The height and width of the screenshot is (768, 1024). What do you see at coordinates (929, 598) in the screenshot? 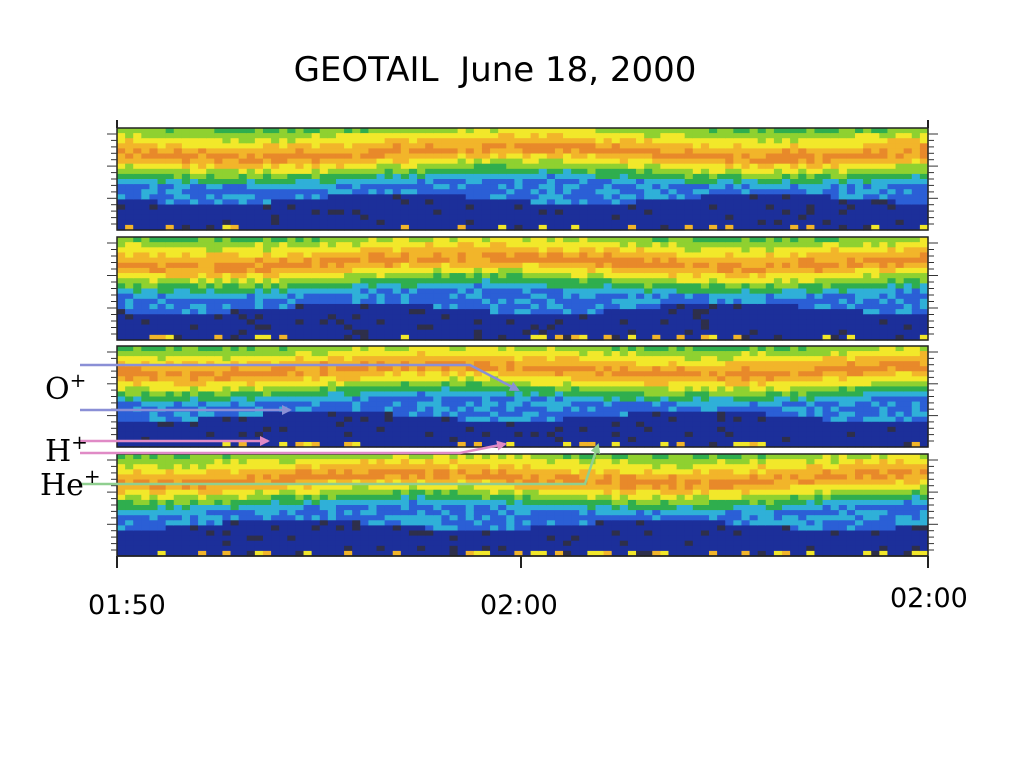
I see `x-tick-label-end: 02:00` at bounding box center [929, 598].